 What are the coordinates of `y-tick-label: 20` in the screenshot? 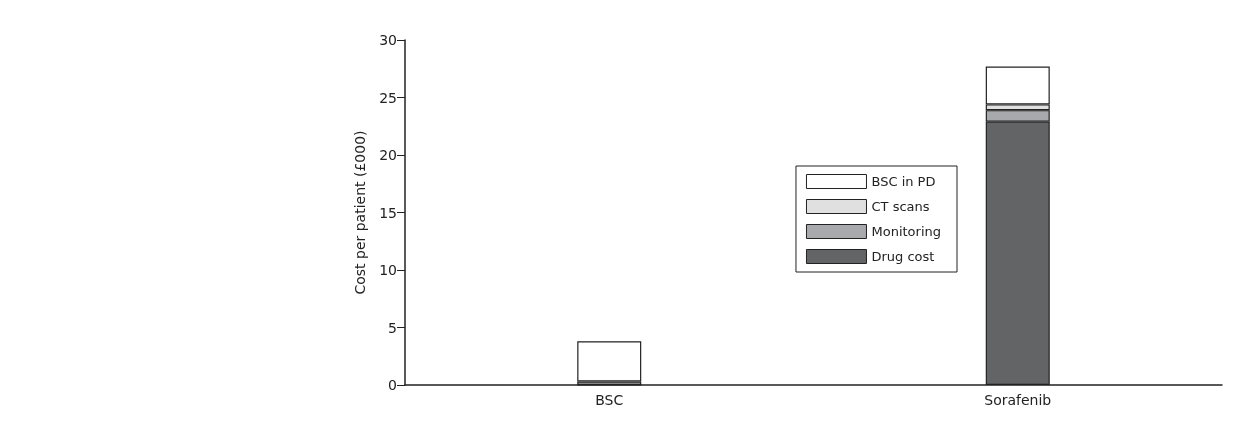 It's located at (388, 155).